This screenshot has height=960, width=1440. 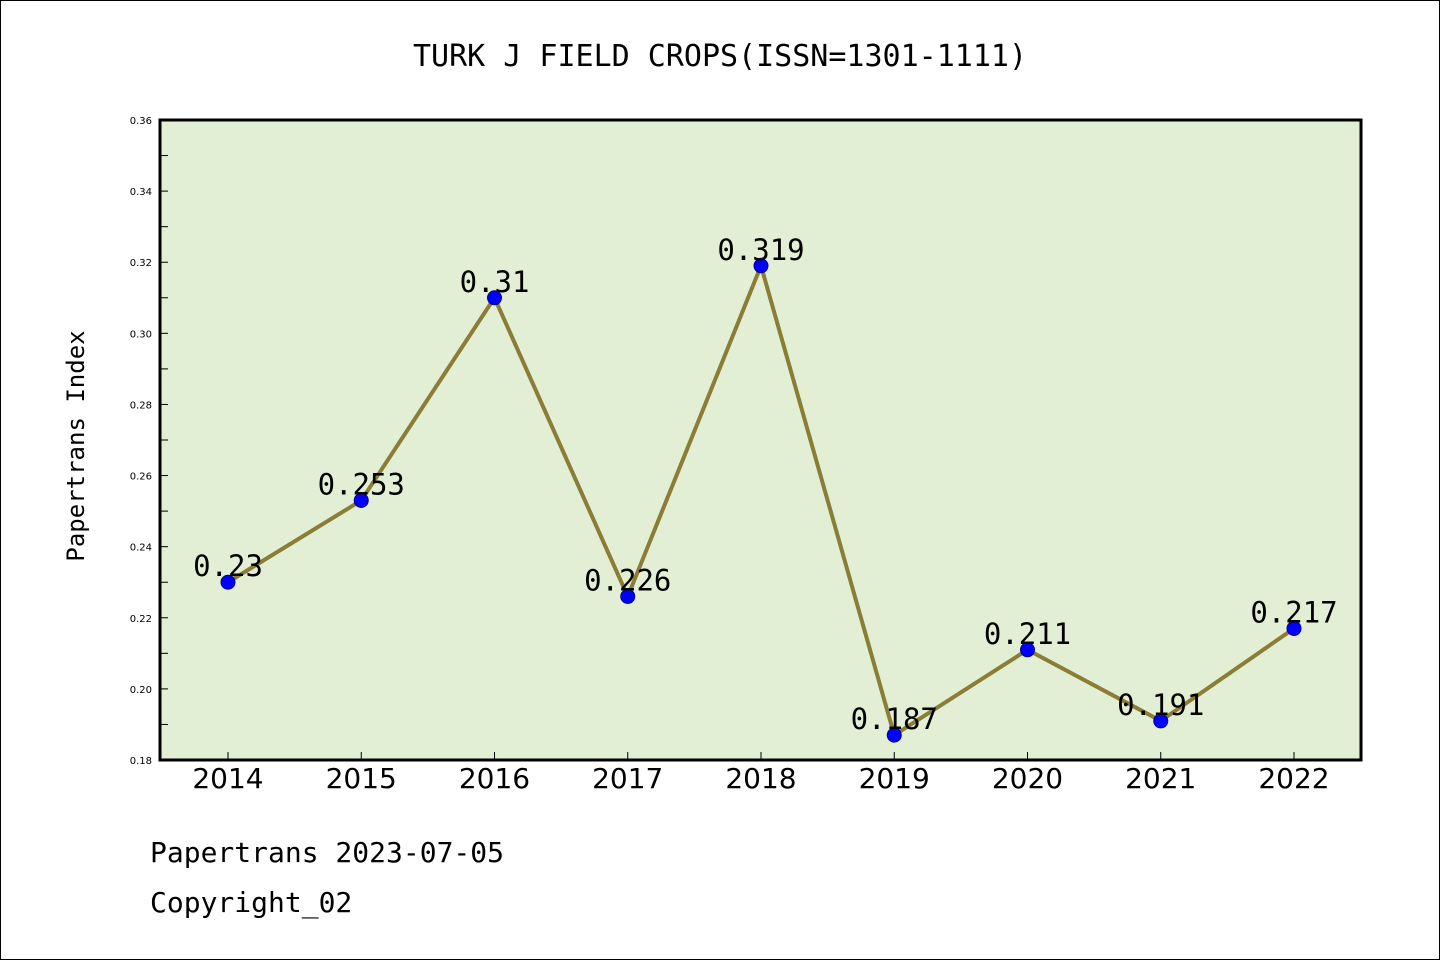 I want to click on data-label: 0.253, so click(x=361, y=484).